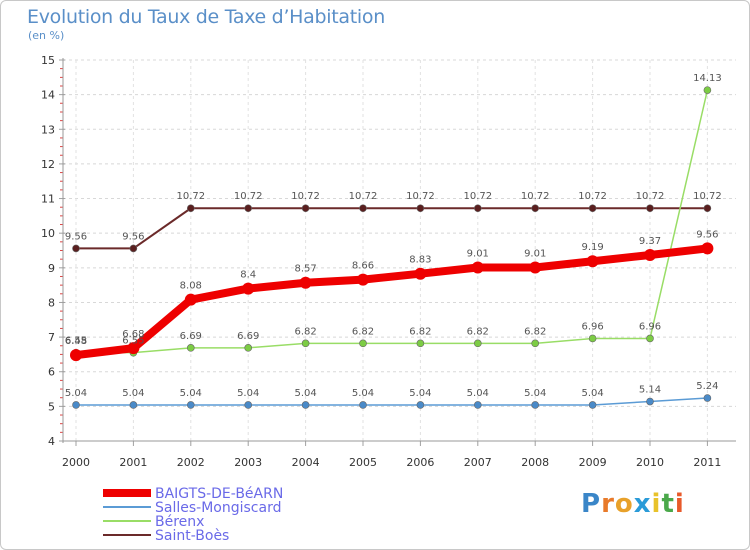 The width and height of the screenshot is (750, 550). I want to click on data-label-b-renx: 14.13, so click(707, 78).